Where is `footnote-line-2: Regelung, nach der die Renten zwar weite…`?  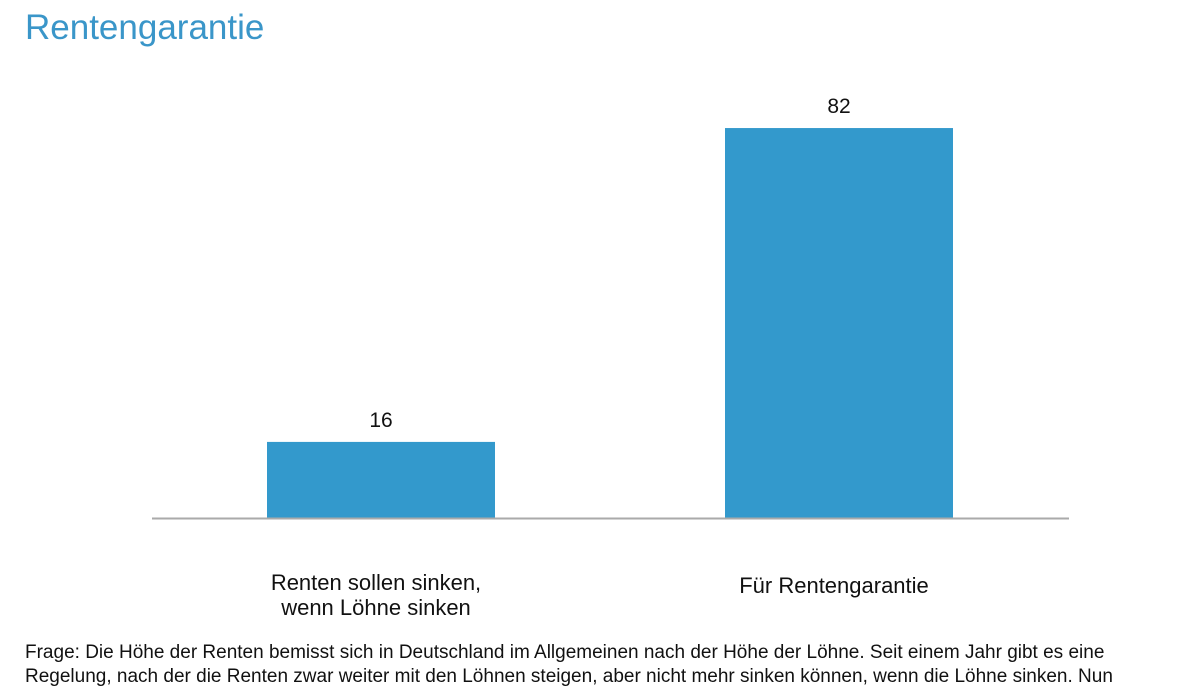 footnote-line-2: Regelung, nach der die Renten zwar weite… is located at coordinates (569, 676).